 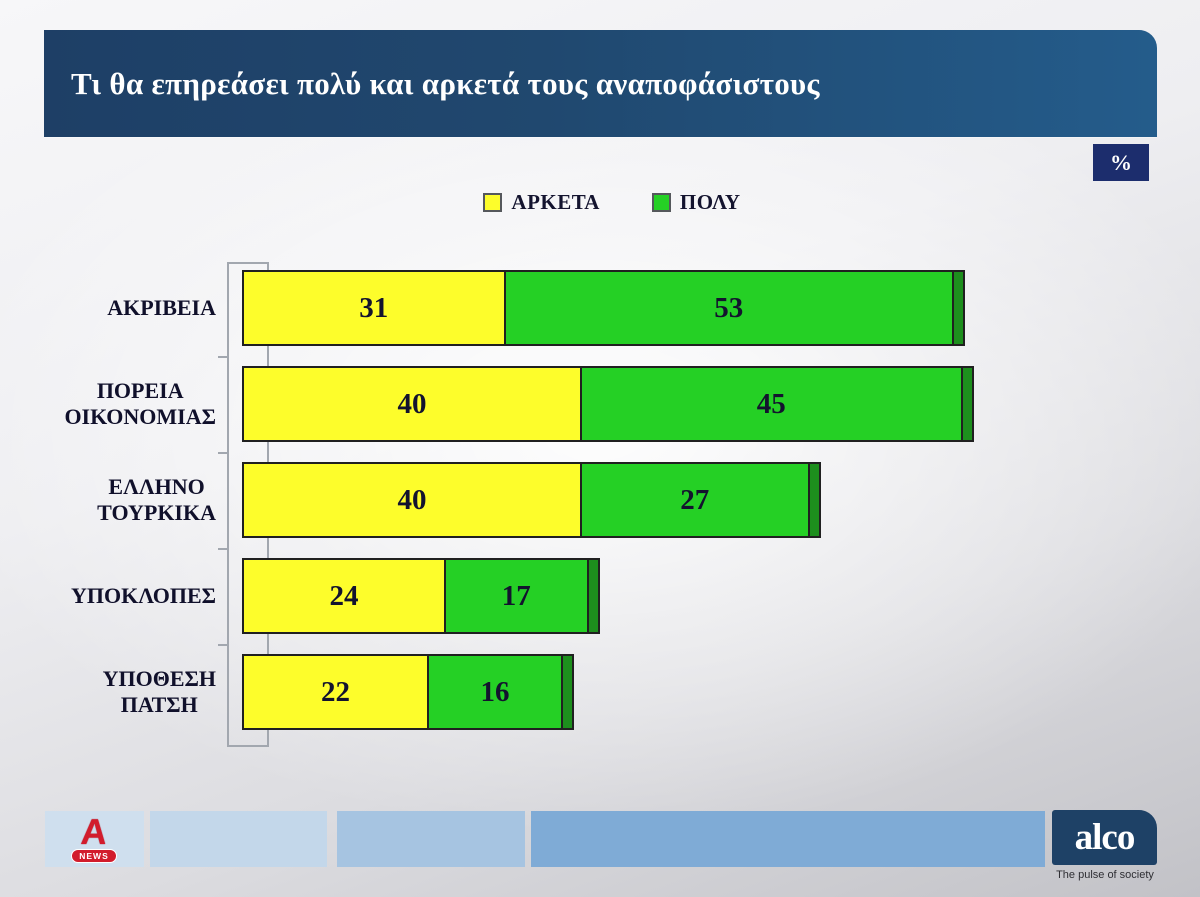 What do you see at coordinates (1121, 162) in the screenshot?
I see `percent-badge: %` at bounding box center [1121, 162].